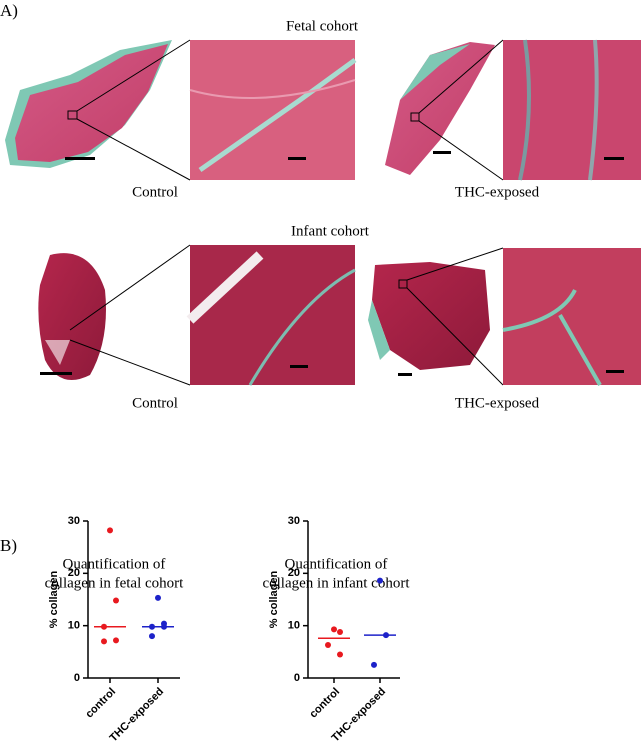 Image resolution: width=641 pixels, height=750 pixels. What do you see at coordinates (9, 10) in the screenshot?
I see `panel-label: A)` at bounding box center [9, 10].